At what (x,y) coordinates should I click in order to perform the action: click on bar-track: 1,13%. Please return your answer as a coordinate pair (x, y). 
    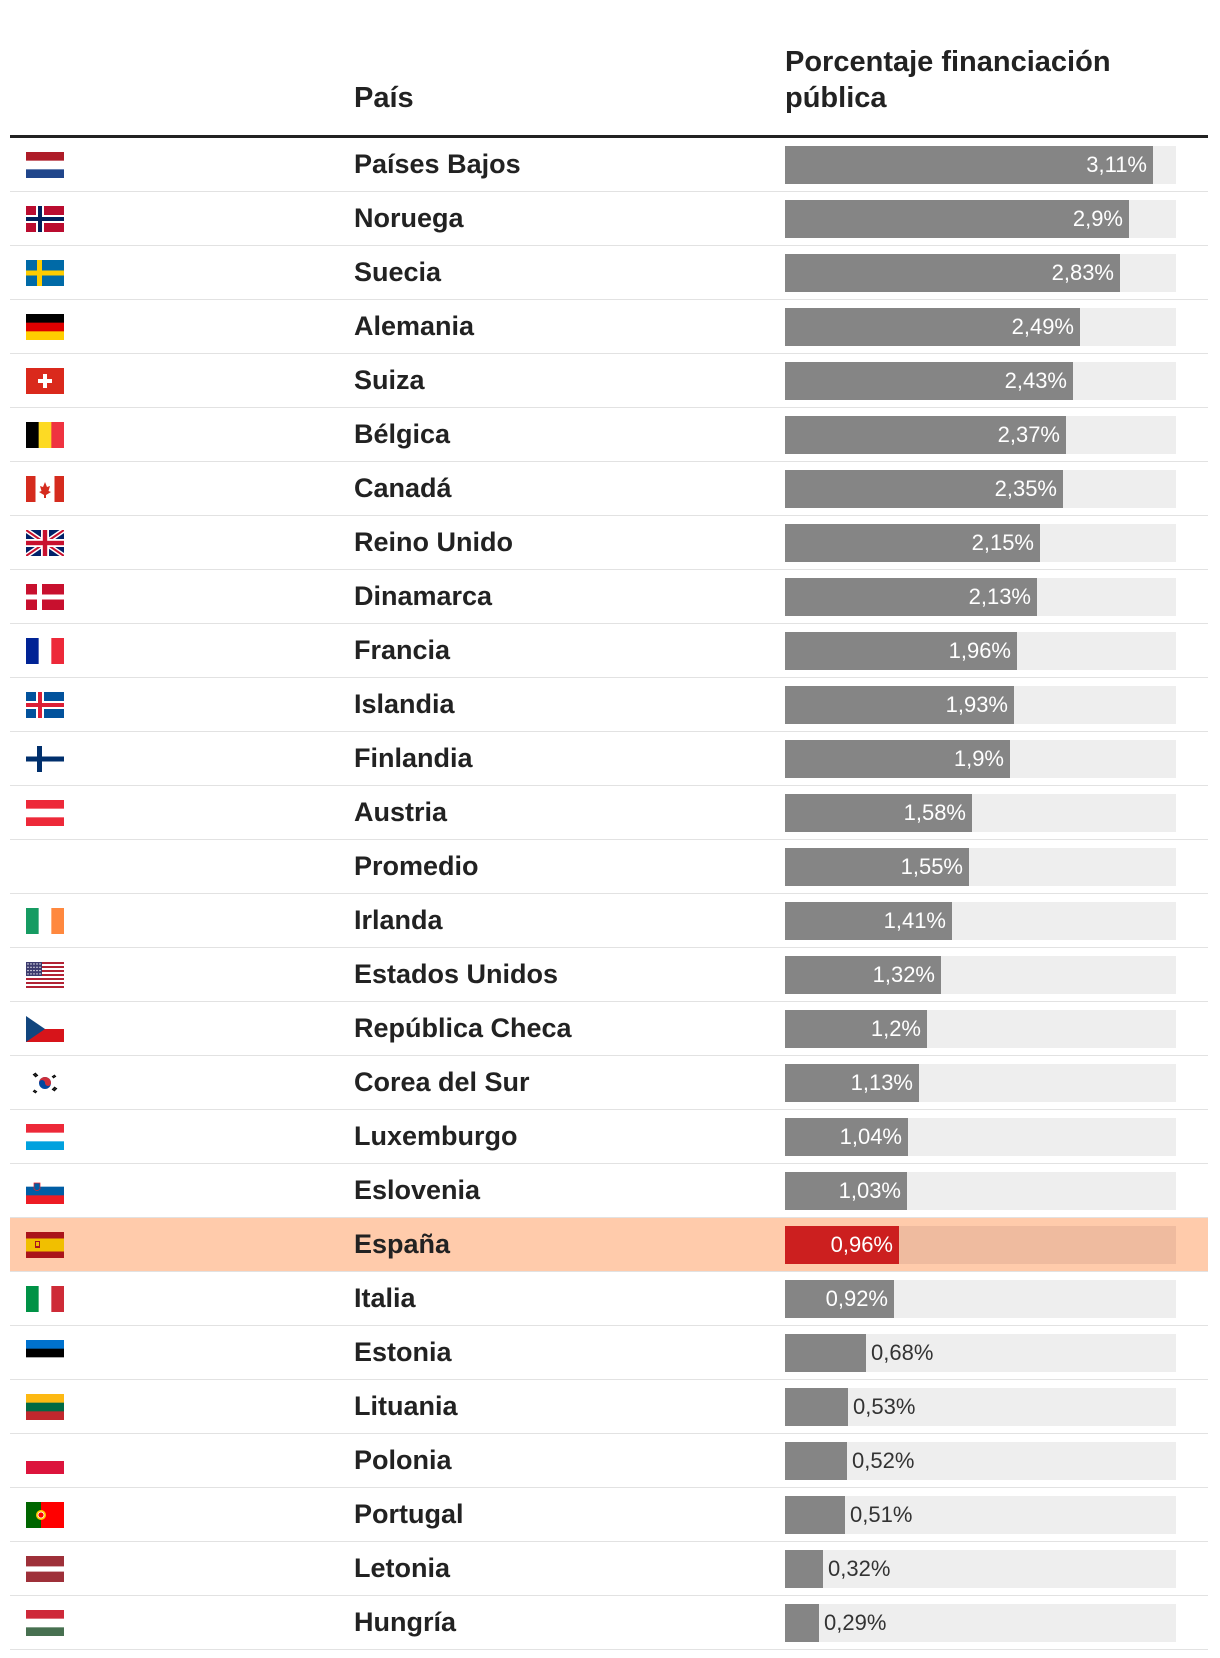
    Looking at the image, I should click on (980, 1083).